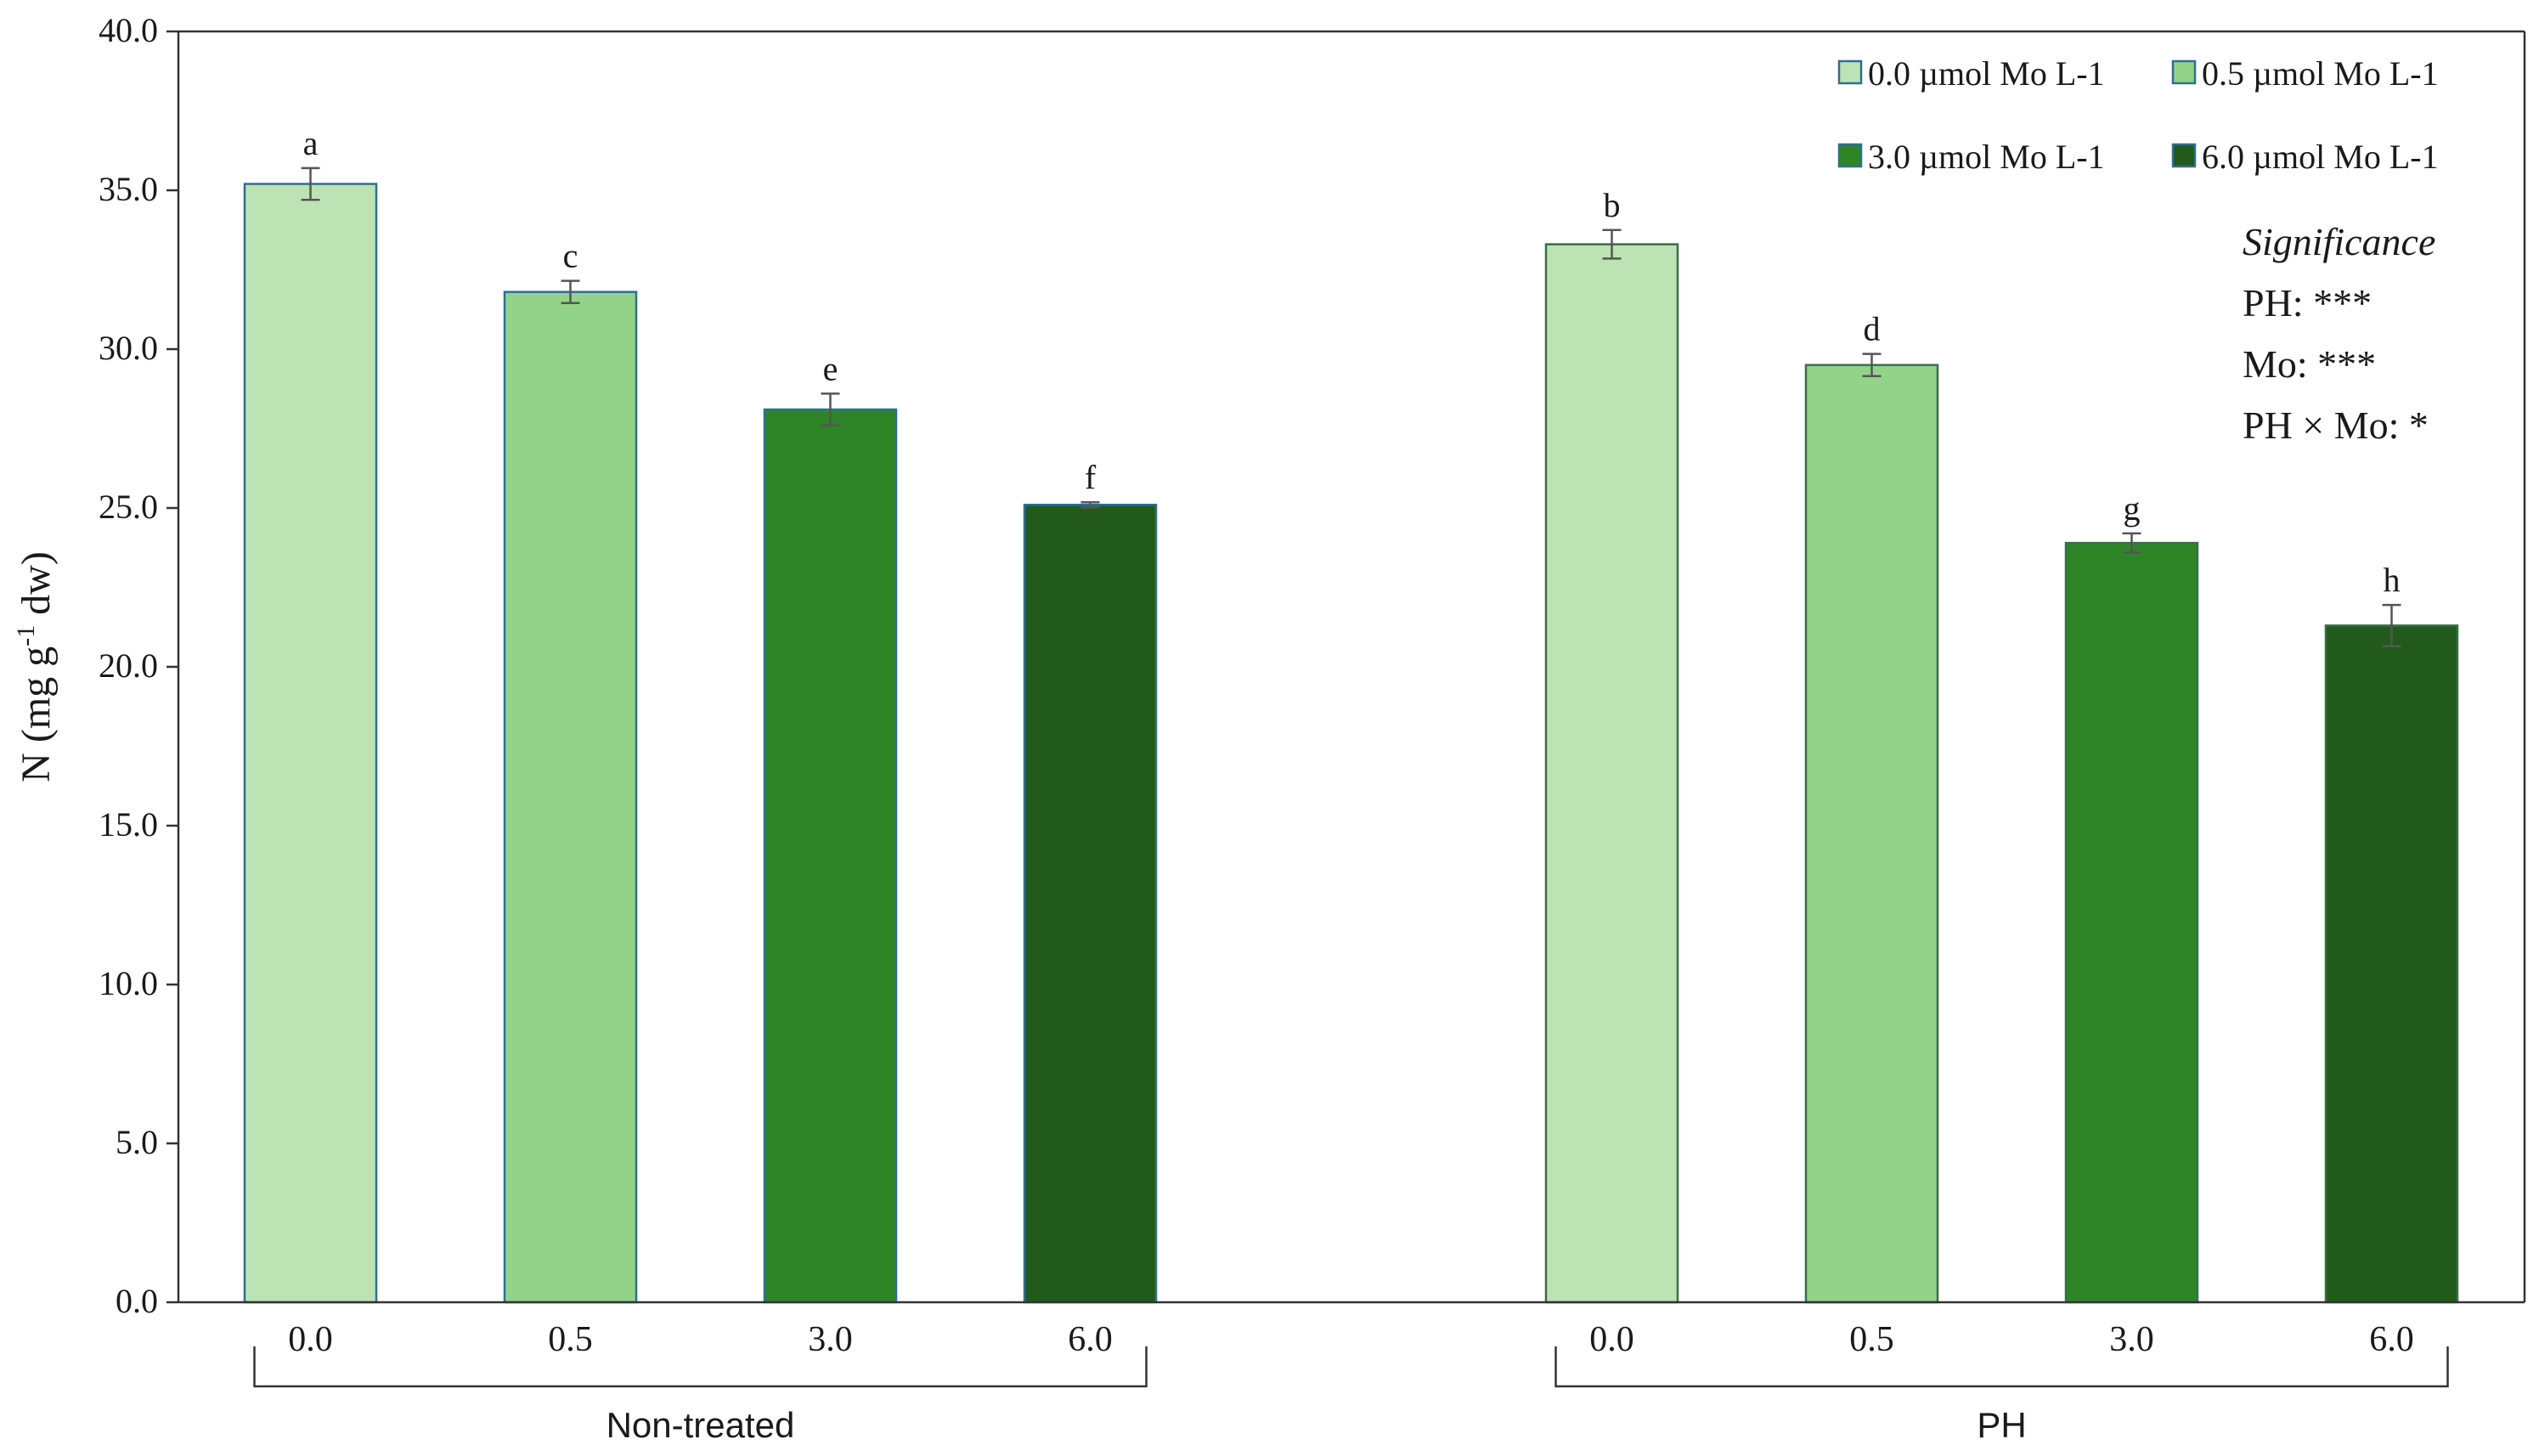  I want to click on legend-item: 0.0 µmol Mo L-1, so click(1971, 74).